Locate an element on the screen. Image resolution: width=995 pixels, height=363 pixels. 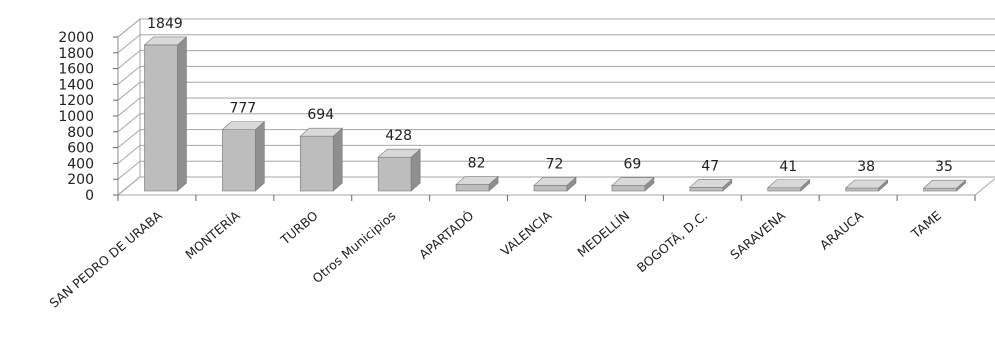
x-tick-label: SARAVENA is located at coordinates (757, 235).